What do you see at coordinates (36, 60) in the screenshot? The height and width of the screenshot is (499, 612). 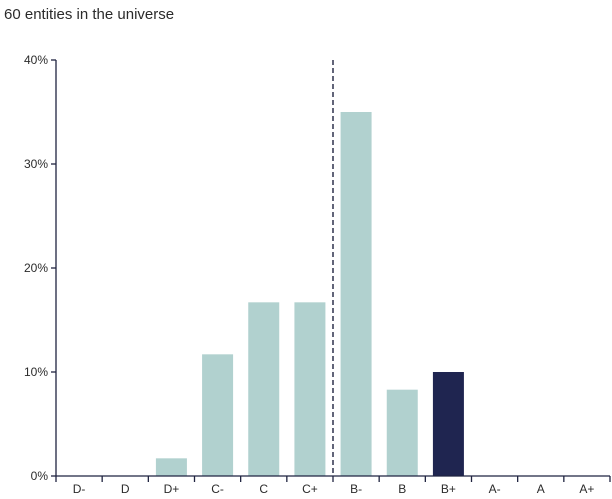 I see `y-tick-label: 40%` at bounding box center [36, 60].